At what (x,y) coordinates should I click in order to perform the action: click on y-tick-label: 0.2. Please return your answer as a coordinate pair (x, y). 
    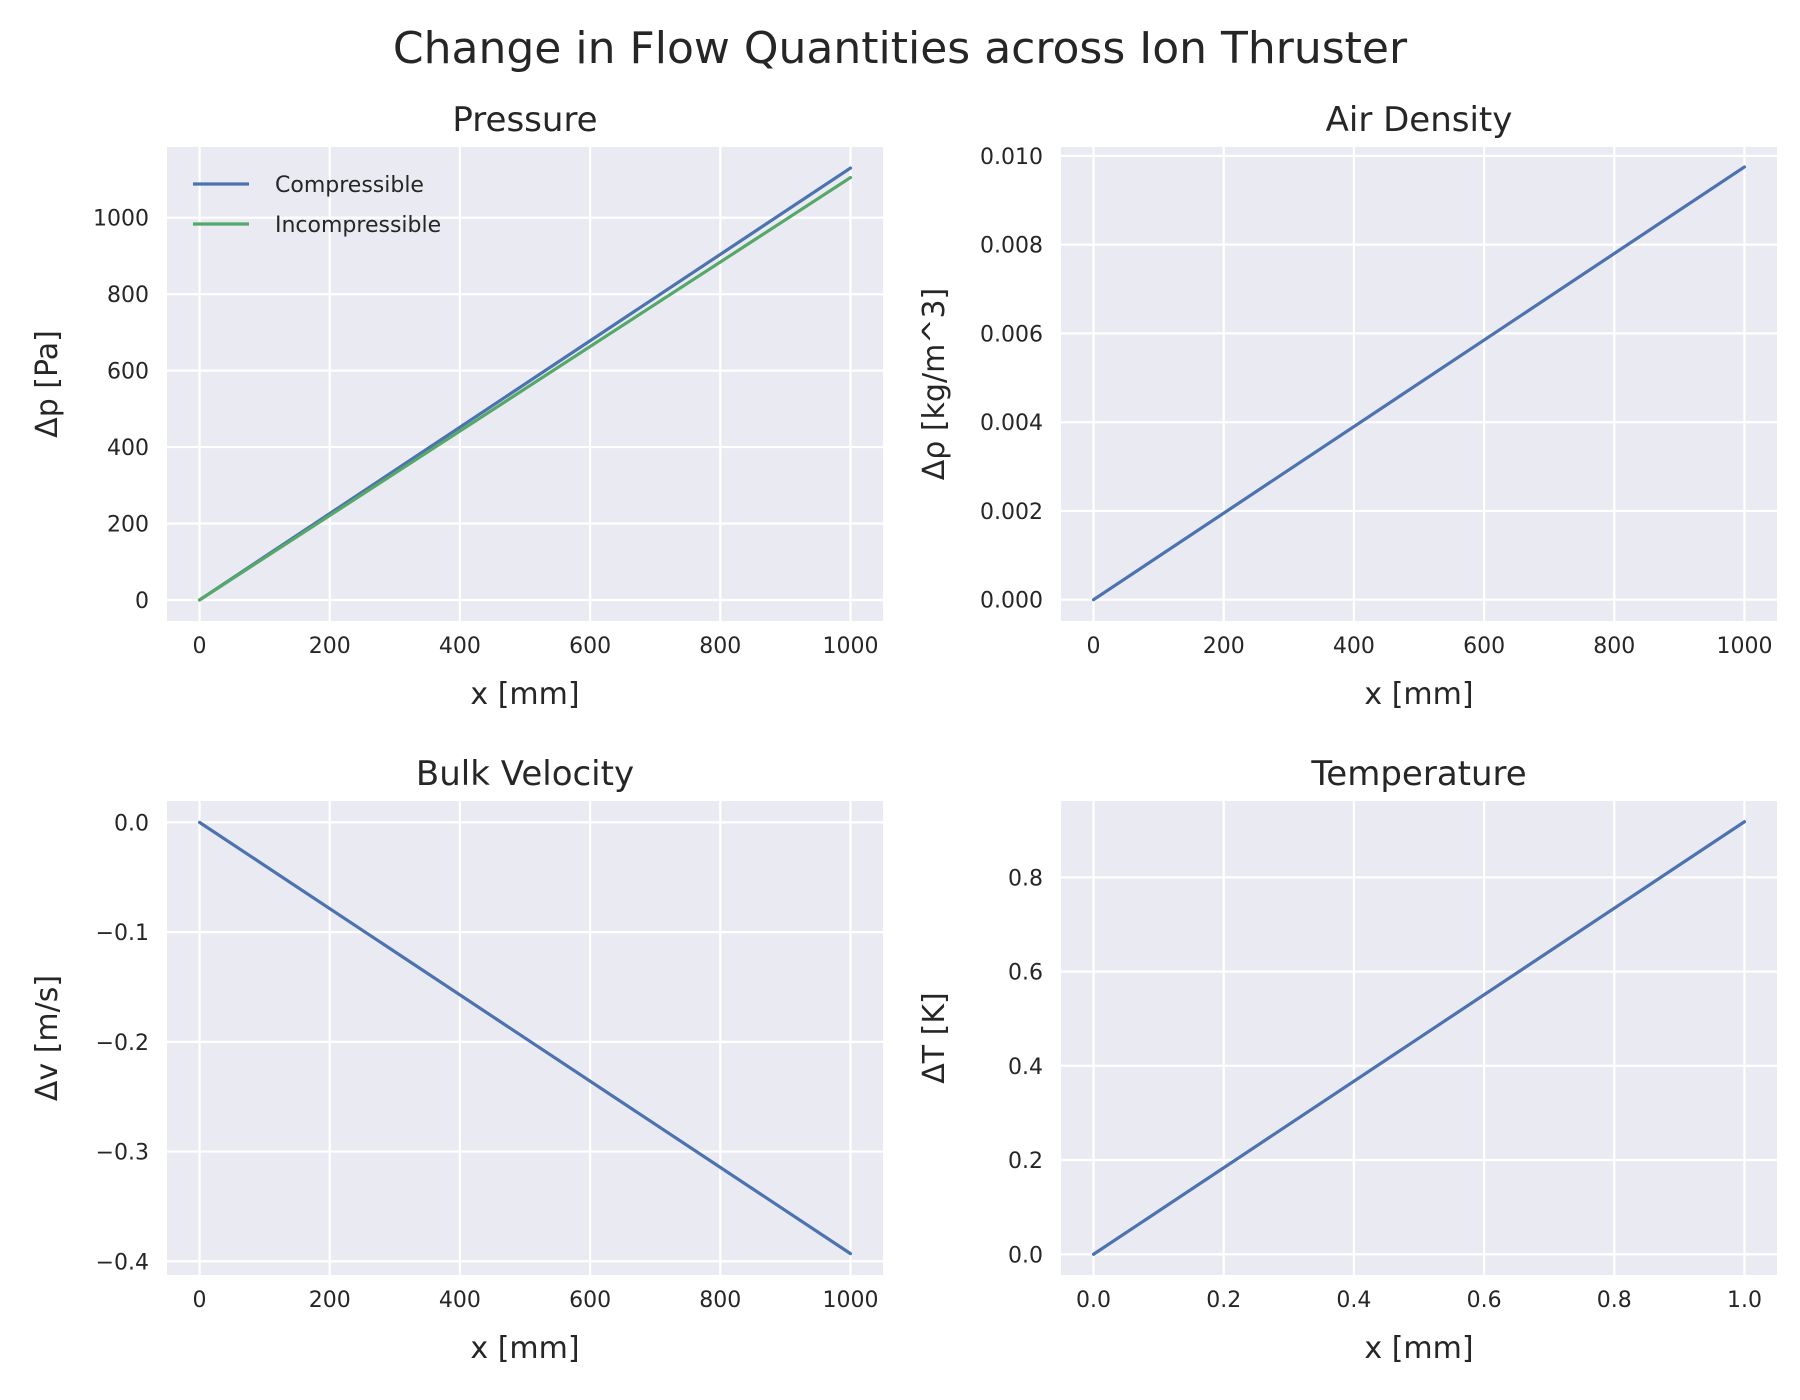
    Looking at the image, I should click on (1025, 1161).